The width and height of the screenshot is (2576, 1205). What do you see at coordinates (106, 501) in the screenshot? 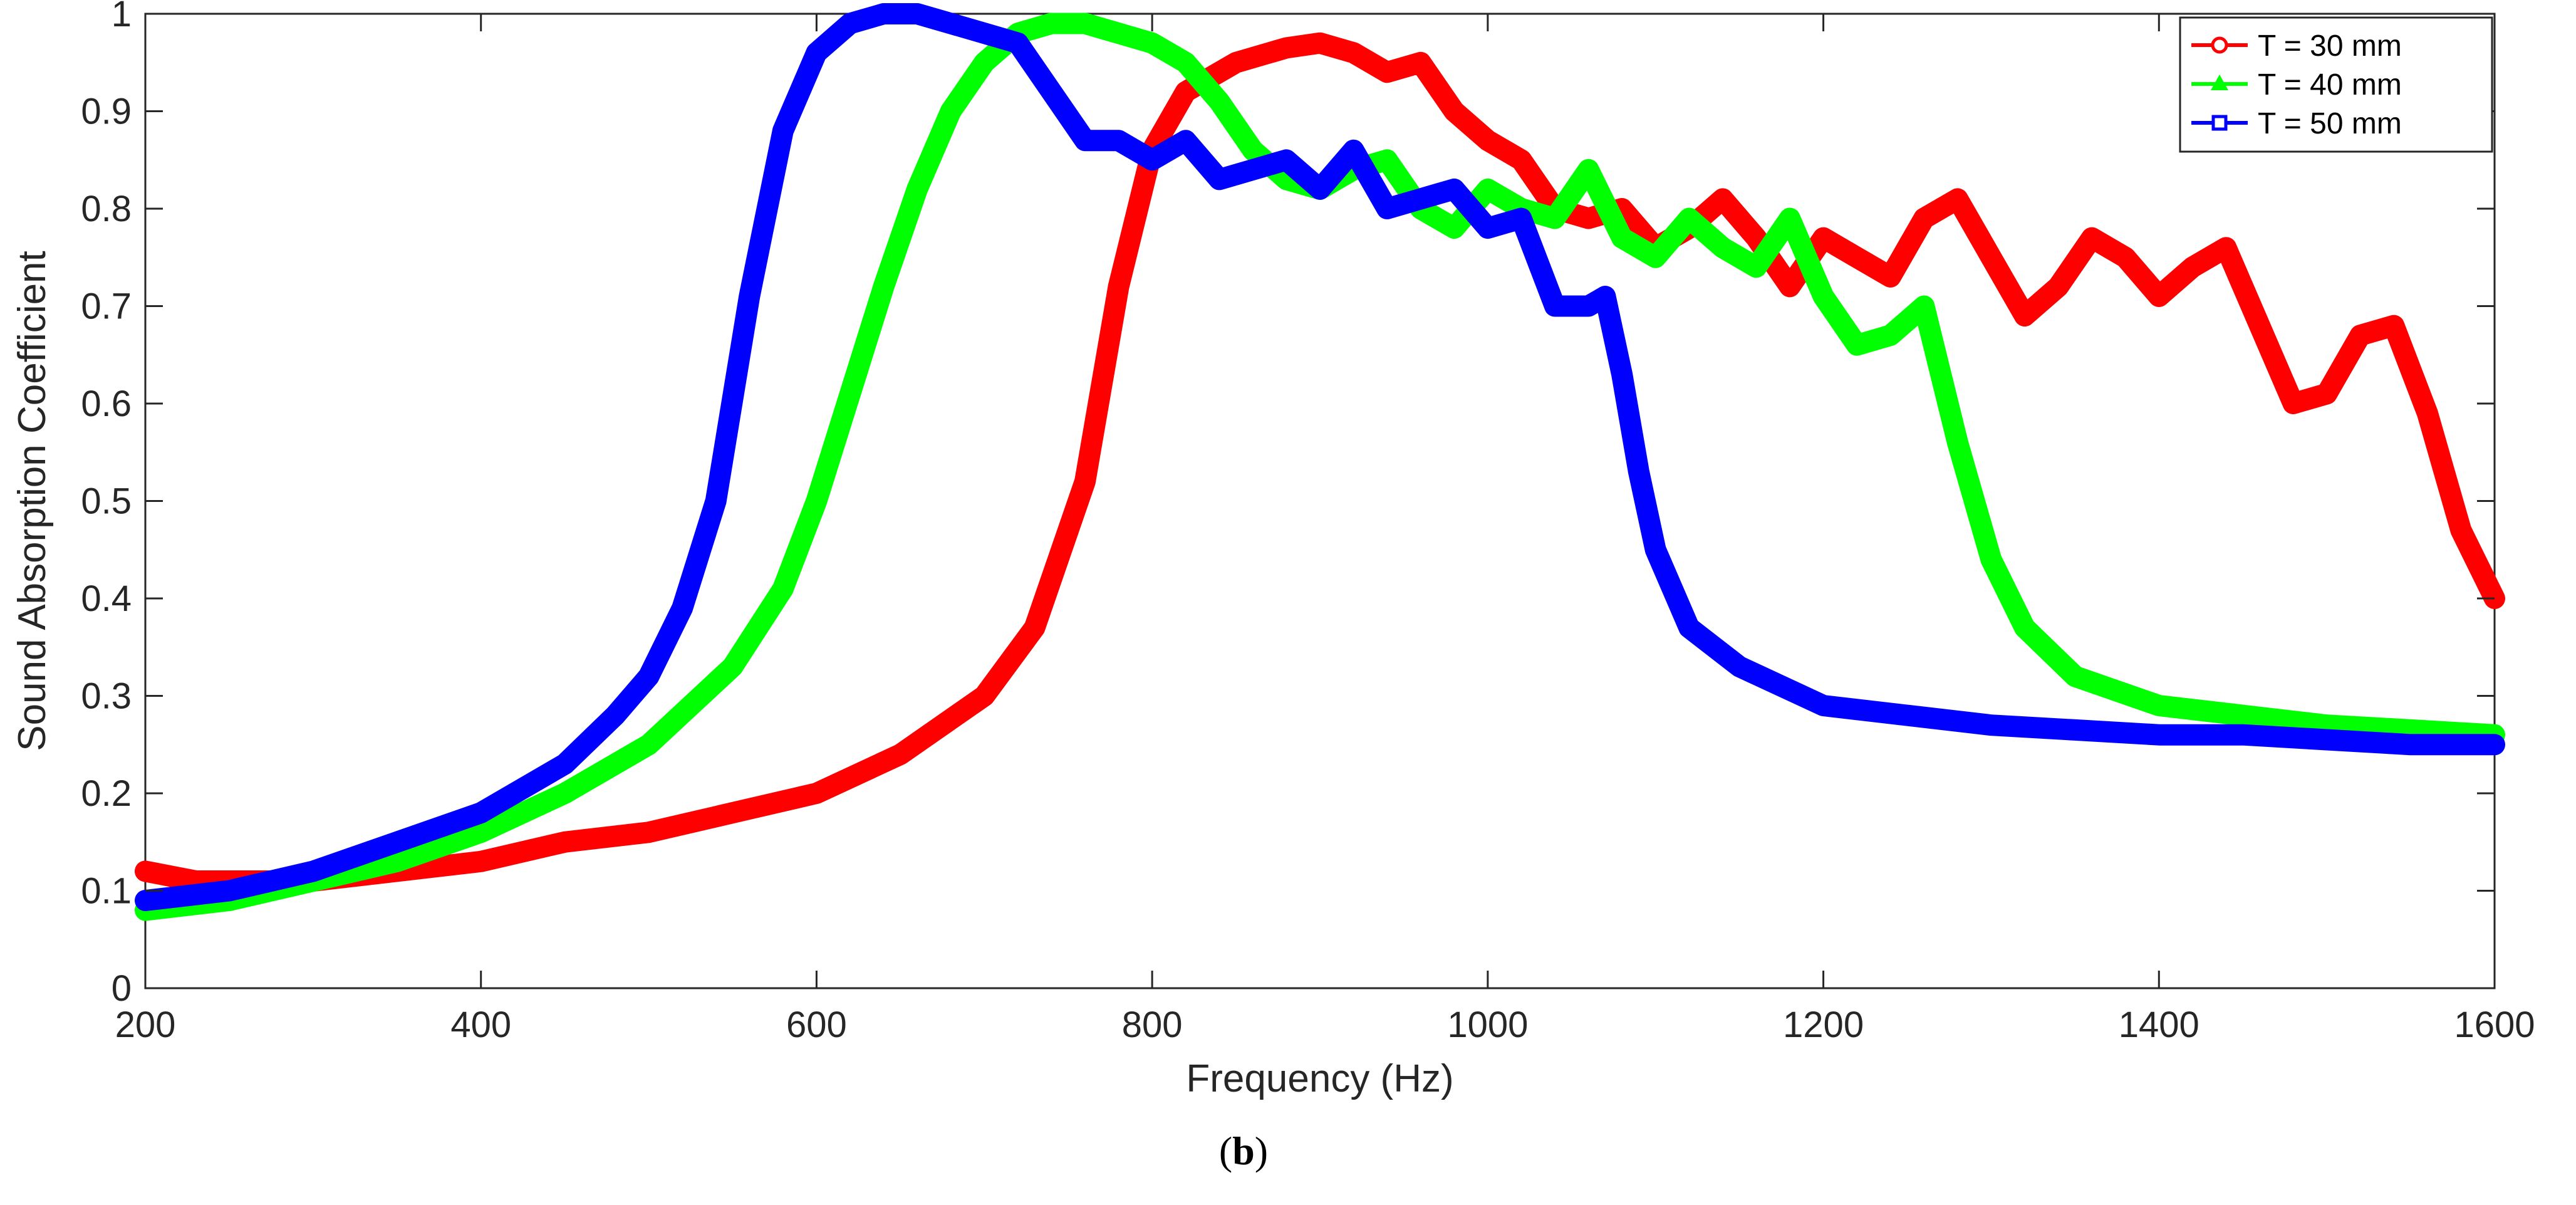
I see `y-tick-label: 0.5` at bounding box center [106, 501].